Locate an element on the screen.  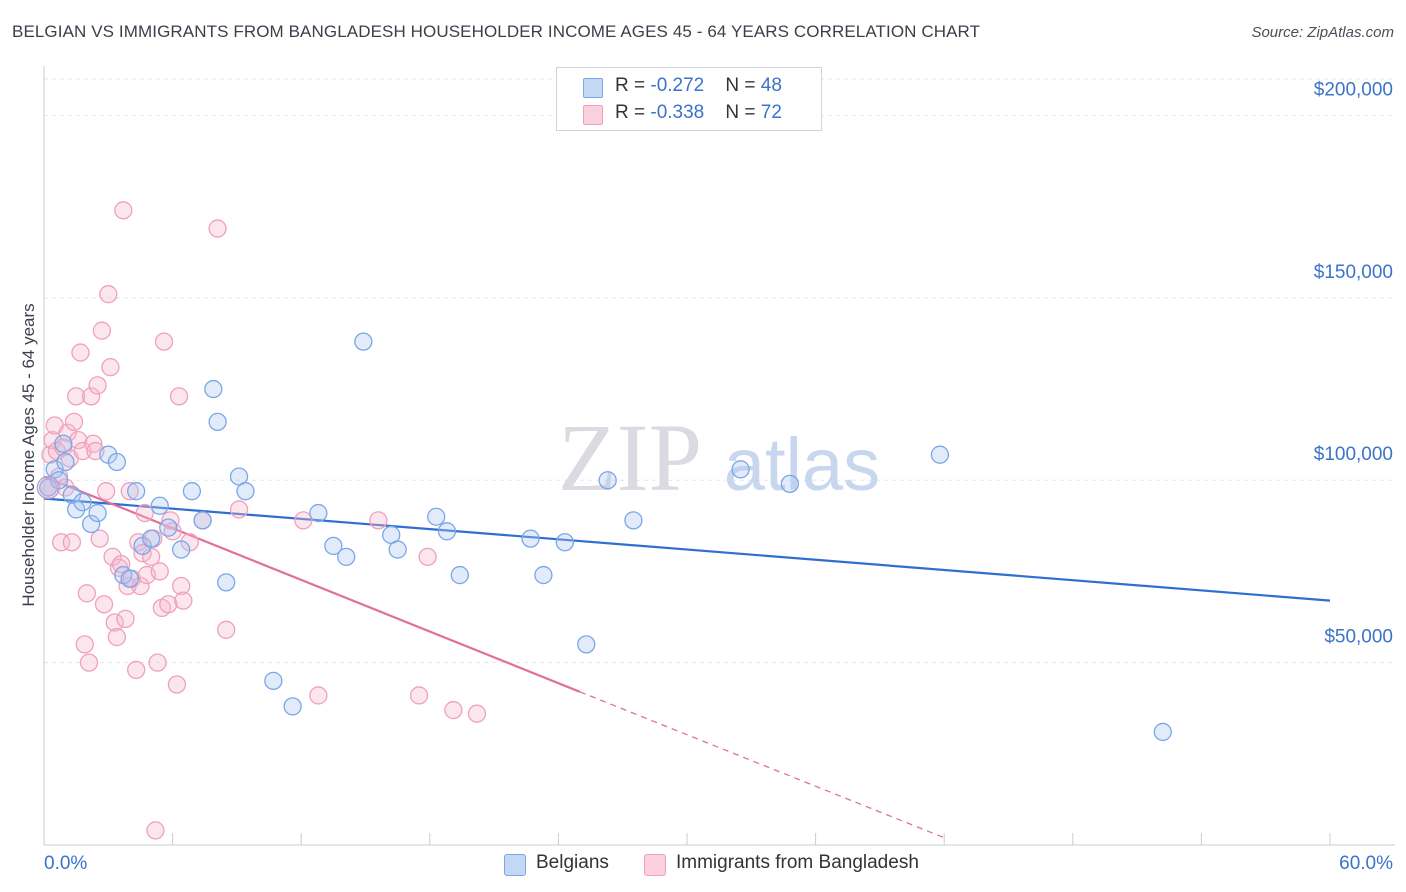
watermark-atlas: atlas is located at coordinates (802, 464).